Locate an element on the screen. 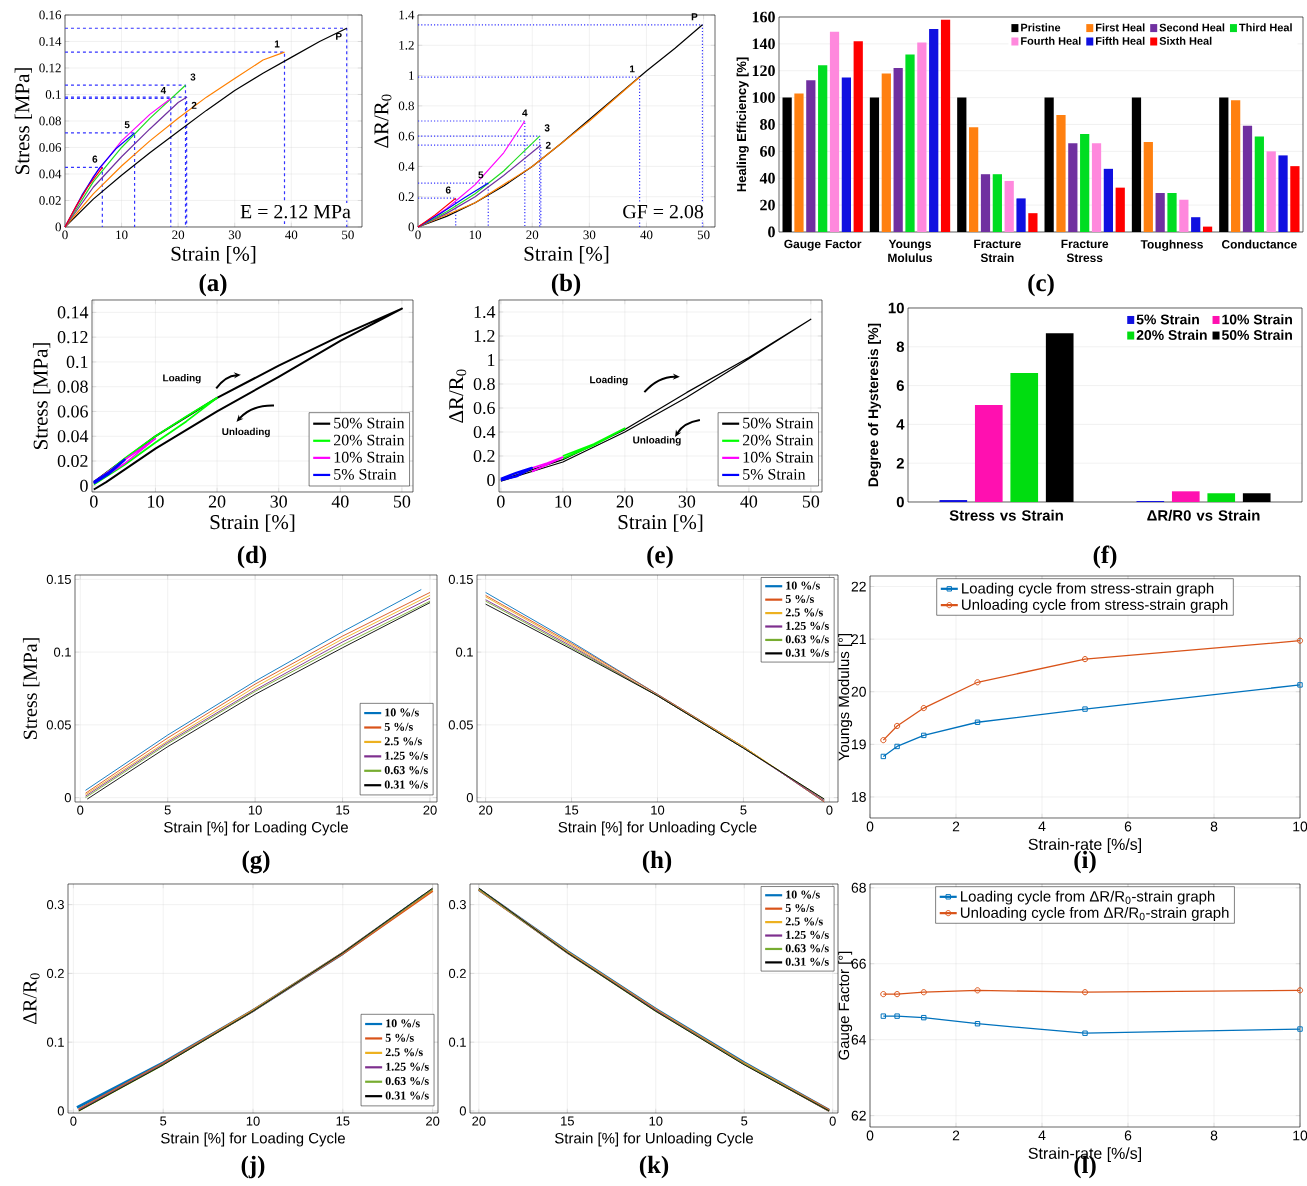  annotation: 3 is located at coordinates (193, 77).